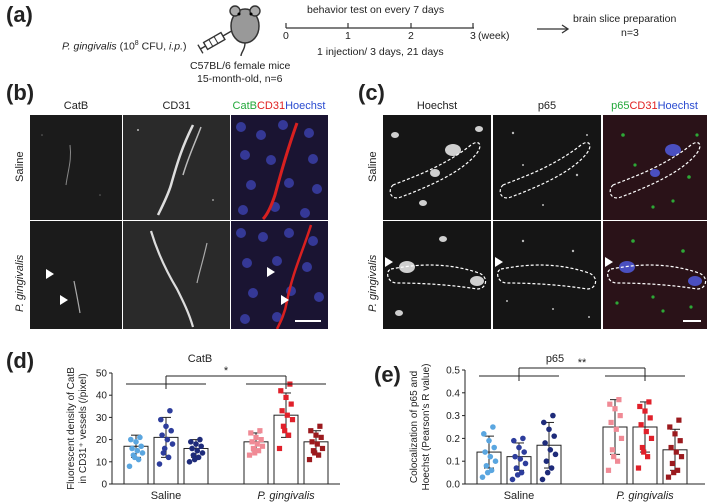  Describe the element at coordinates (279, 167) in the screenshot. I see `micrograph-b-merge-saline` at that location.